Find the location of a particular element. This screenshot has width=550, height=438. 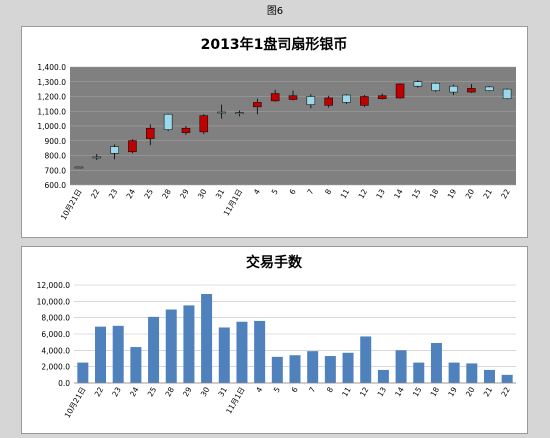

x-tick-label: 8 is located at coordinates (328, 191).